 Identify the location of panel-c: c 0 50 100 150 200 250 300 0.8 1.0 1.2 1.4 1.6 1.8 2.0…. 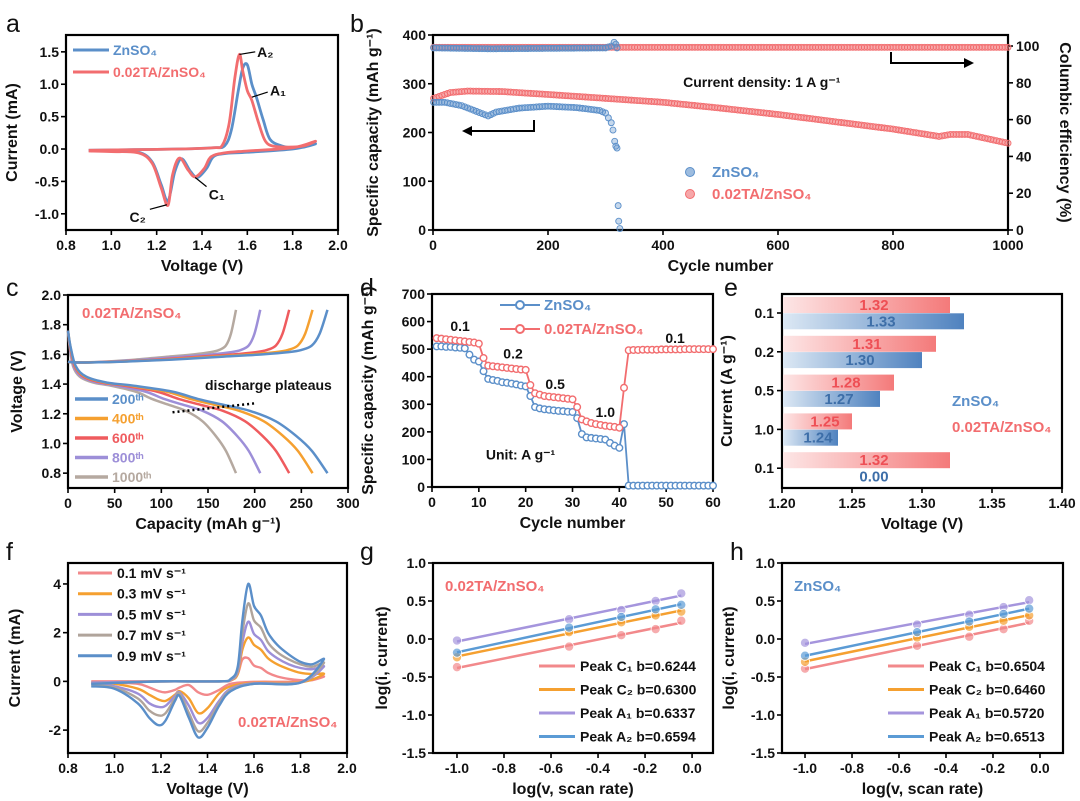
(183, 403).